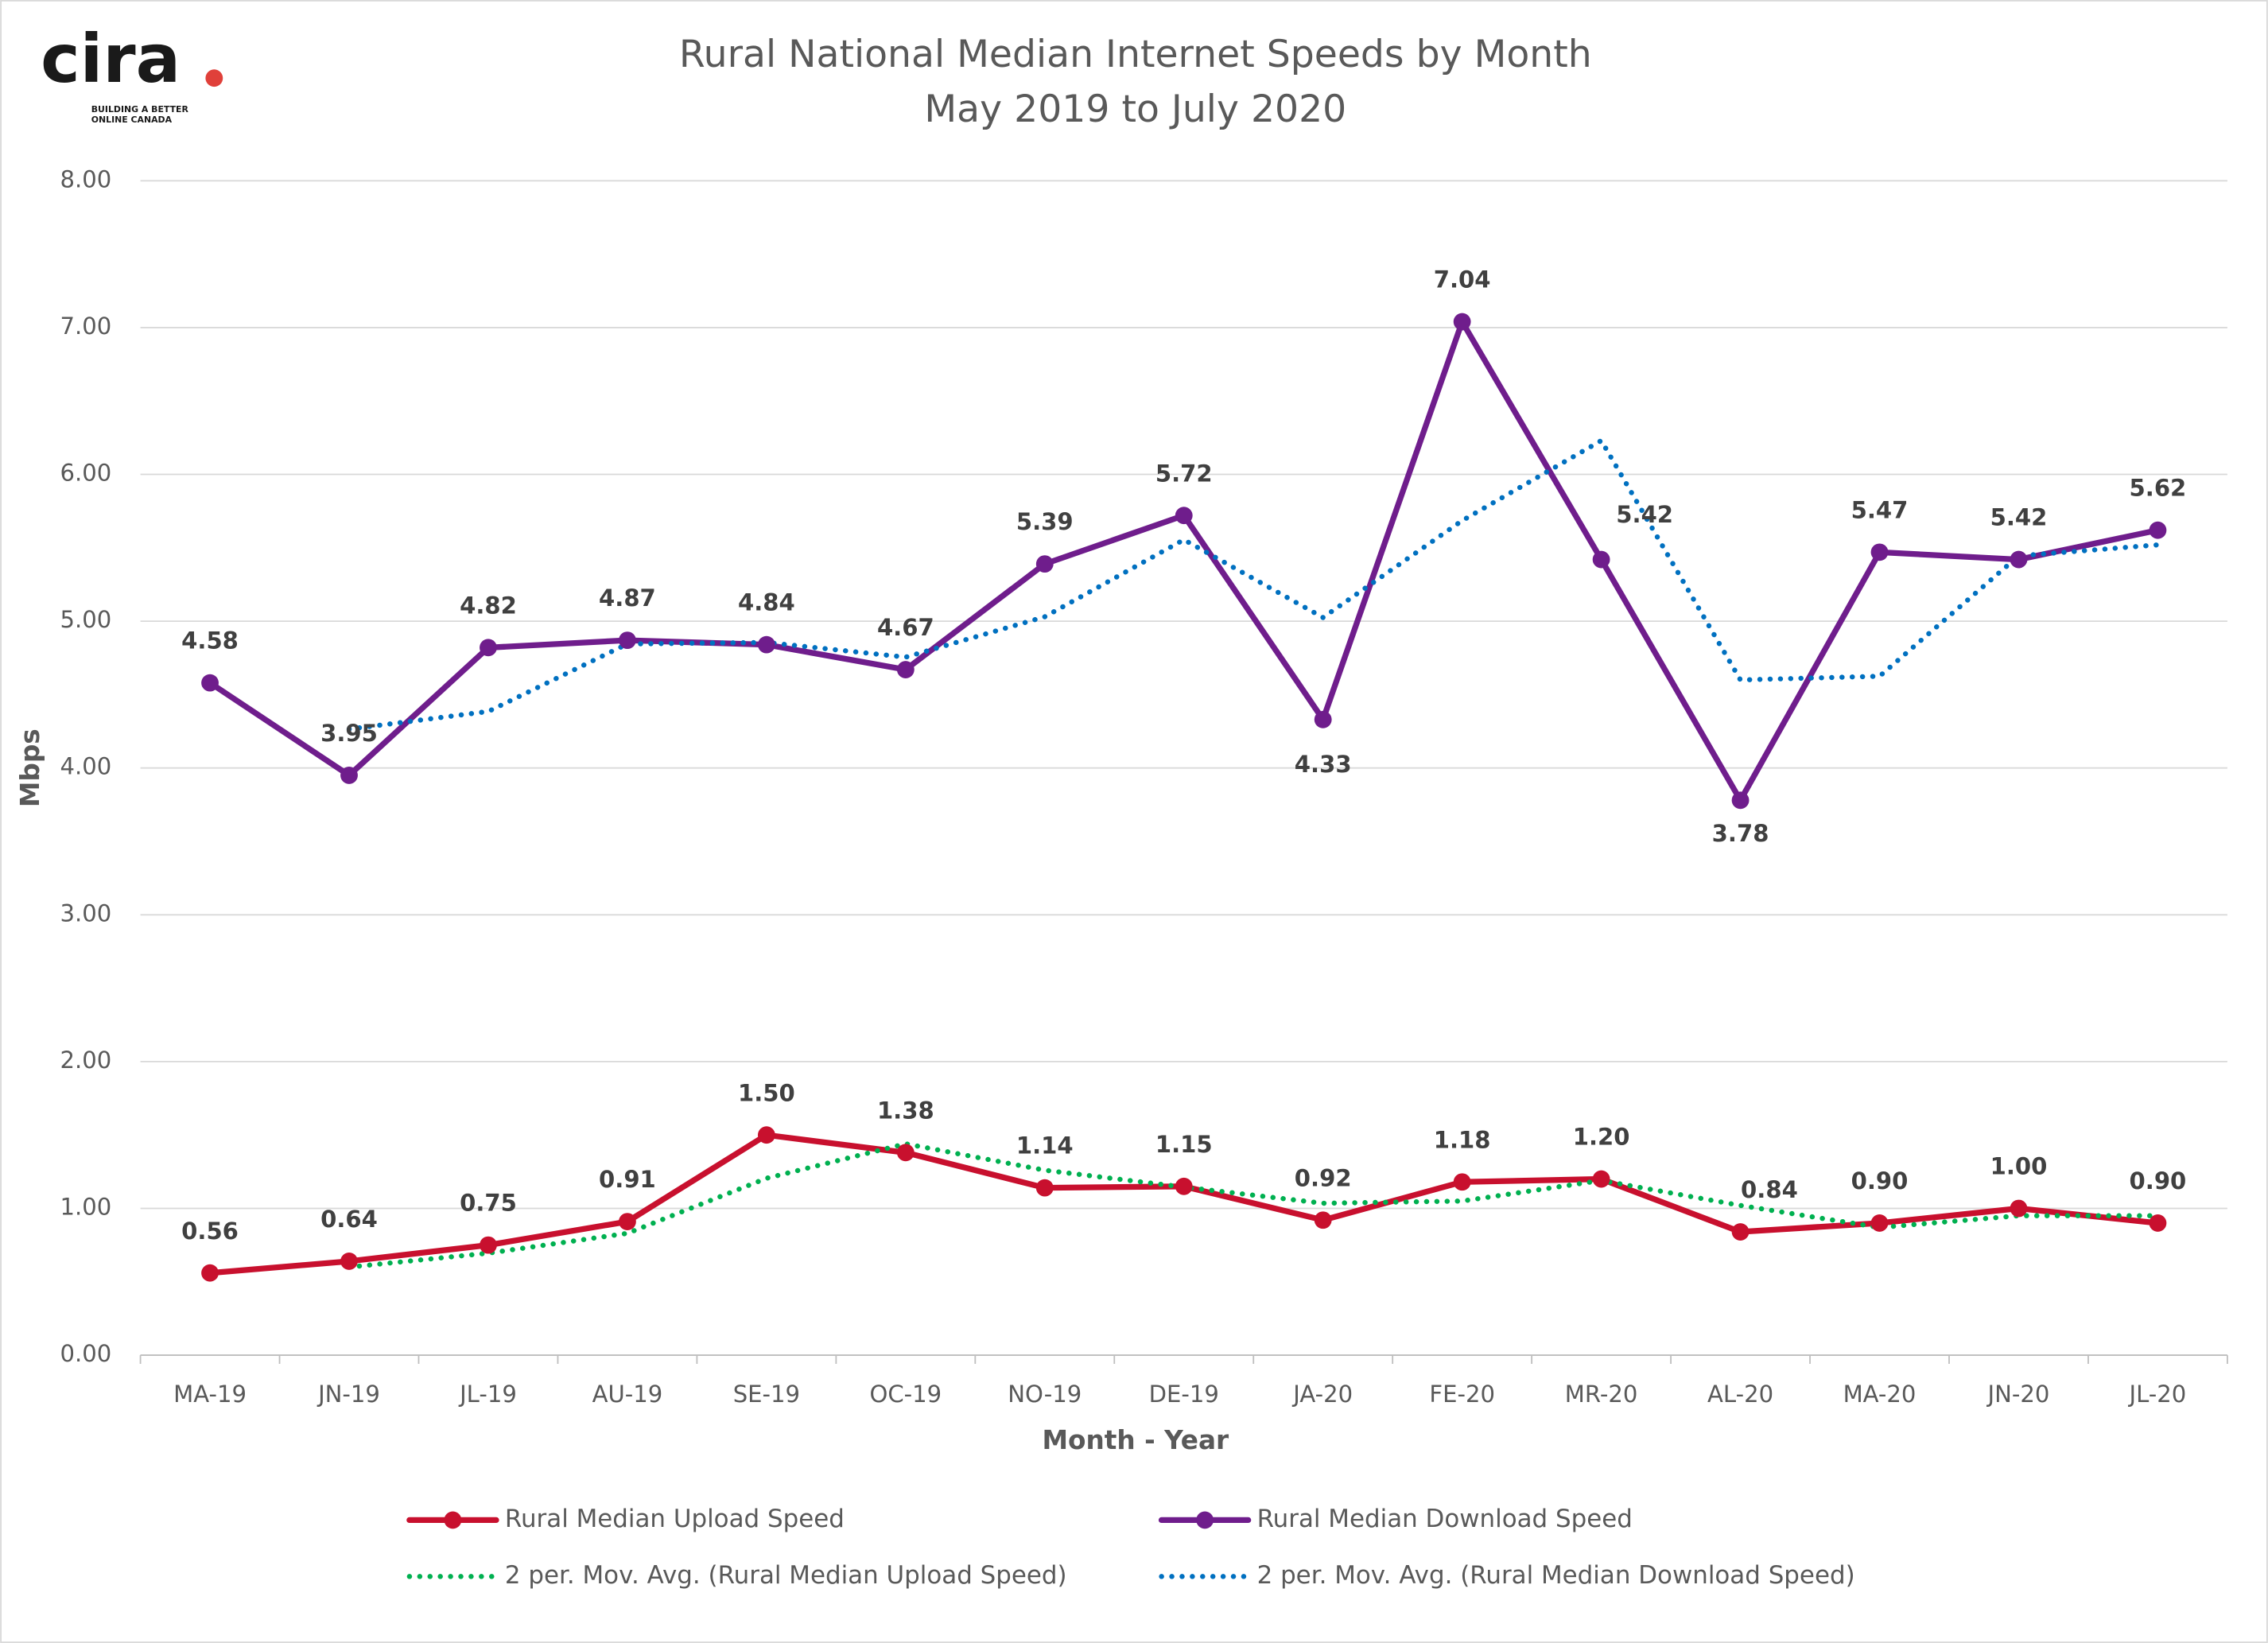 The height and width of the screenshot is (1643, 2268). What do you see at coordinates (85, 1060) in the screenshot?
I see `y-tick-label: 2.00` at bounding box center [85, 1060].